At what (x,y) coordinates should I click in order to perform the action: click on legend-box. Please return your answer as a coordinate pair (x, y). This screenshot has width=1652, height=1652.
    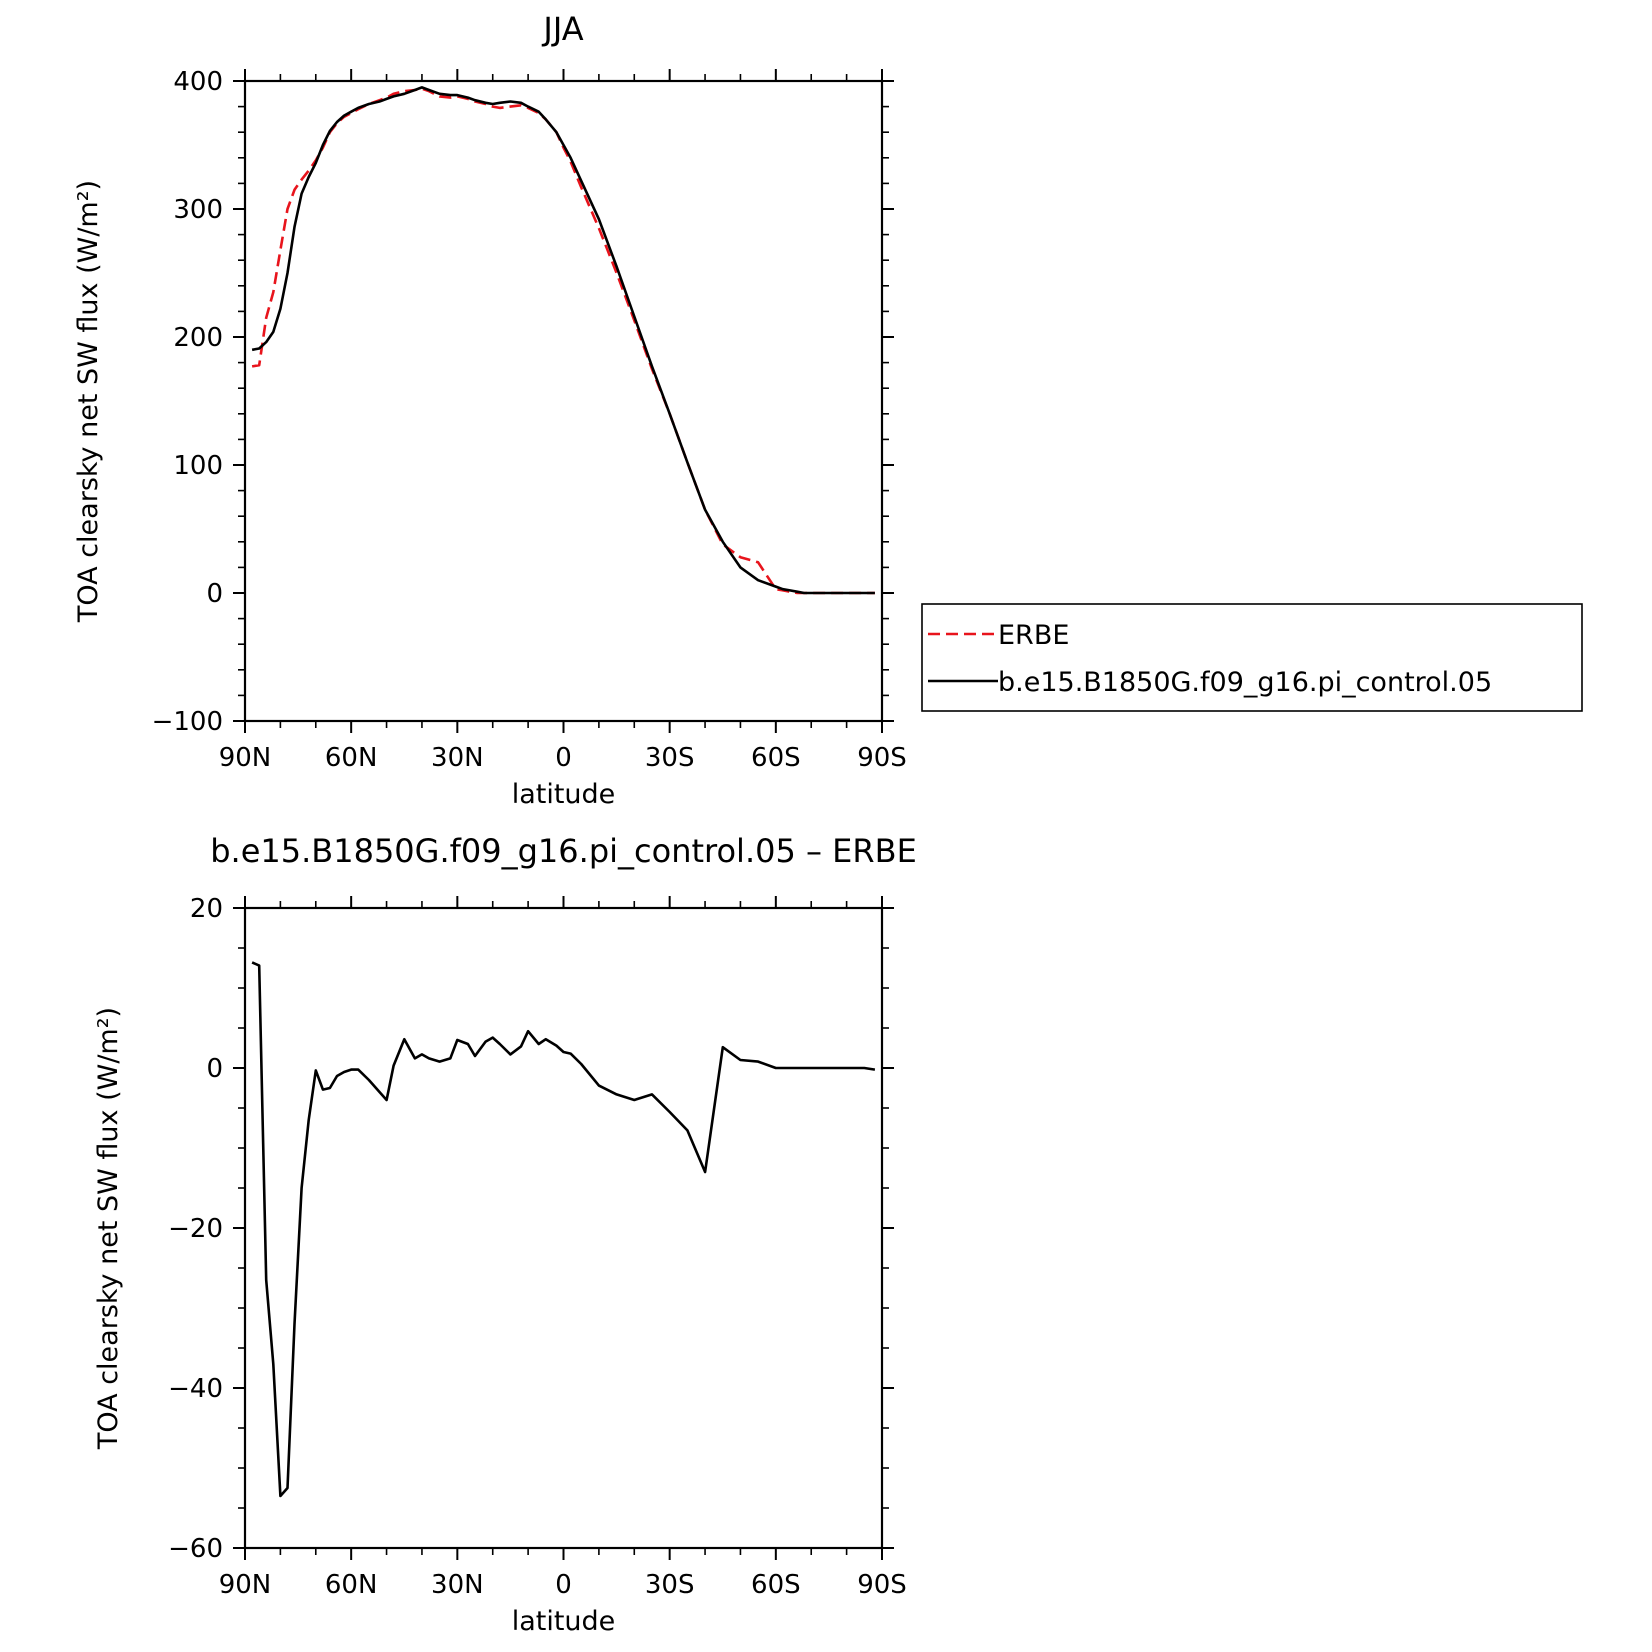
    Looking at the image, I should click on (1252, 657).